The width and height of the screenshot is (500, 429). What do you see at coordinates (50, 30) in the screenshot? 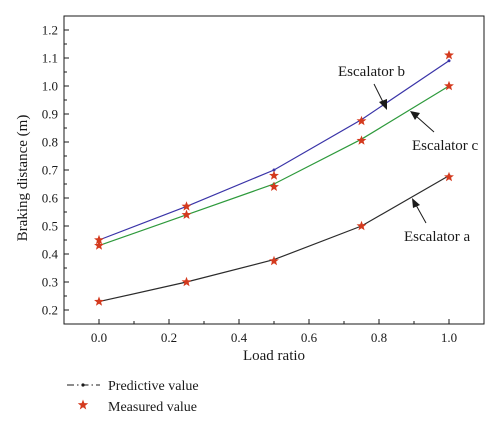
I see `y-tick-label: 1.2` at bounding box center [50, 30].